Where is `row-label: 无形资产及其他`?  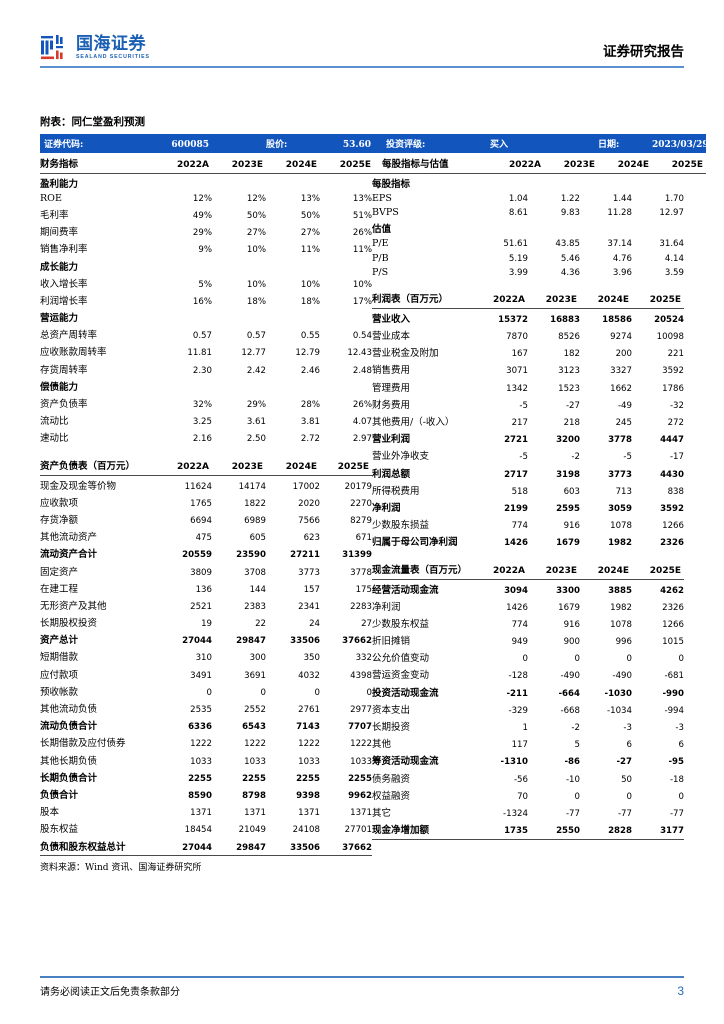
row-label: 无形资产及其他 is located at coordinates (73, 606).